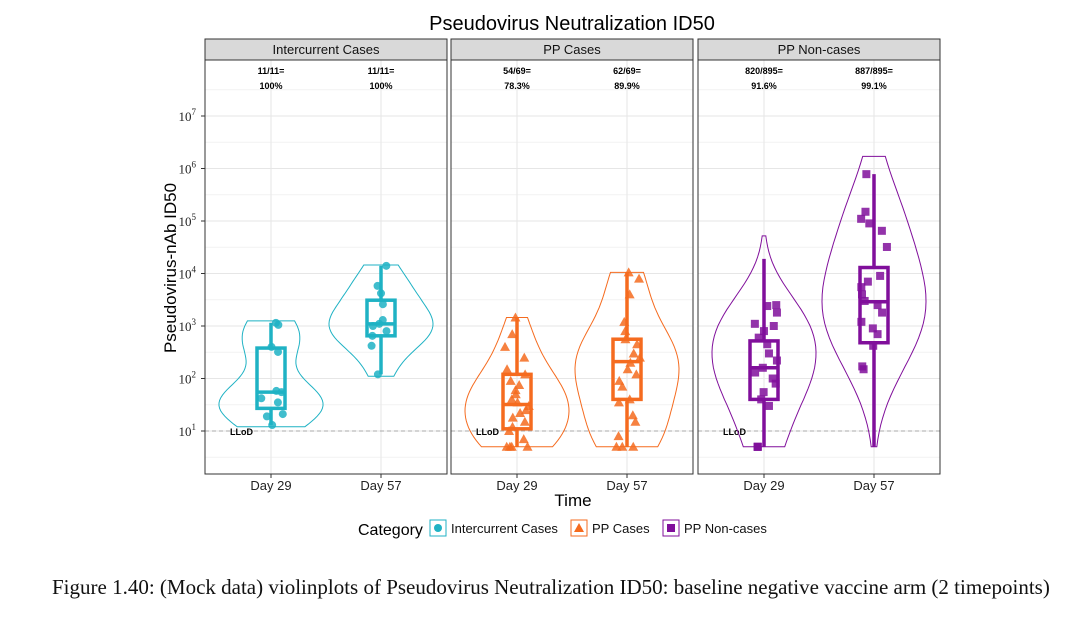 The width and height of the screenshot is (1077, 639). I want to click on y-axis-label: Pseudovirus-nAb ID50, so click(170, 268).